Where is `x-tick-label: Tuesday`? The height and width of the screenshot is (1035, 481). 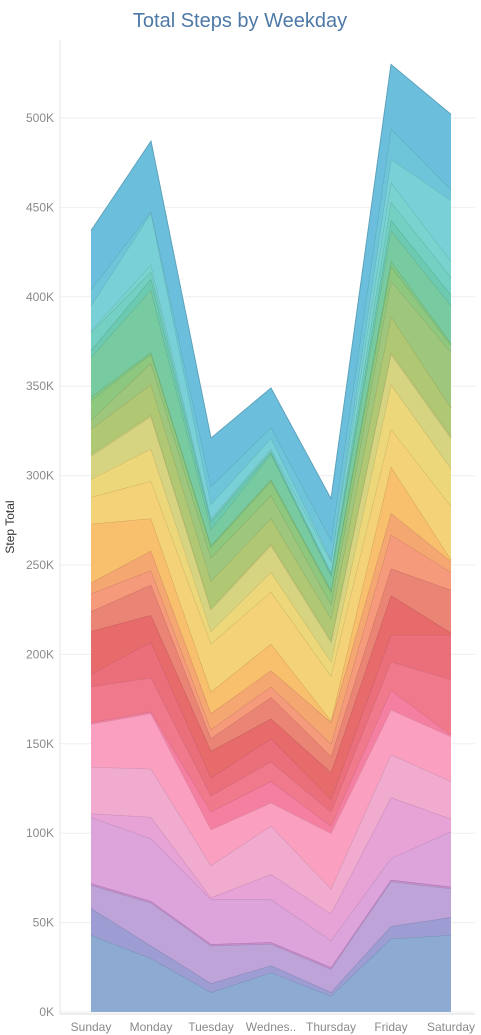
x-tick-label: Tuesday is located at coordinates (211, 1027).